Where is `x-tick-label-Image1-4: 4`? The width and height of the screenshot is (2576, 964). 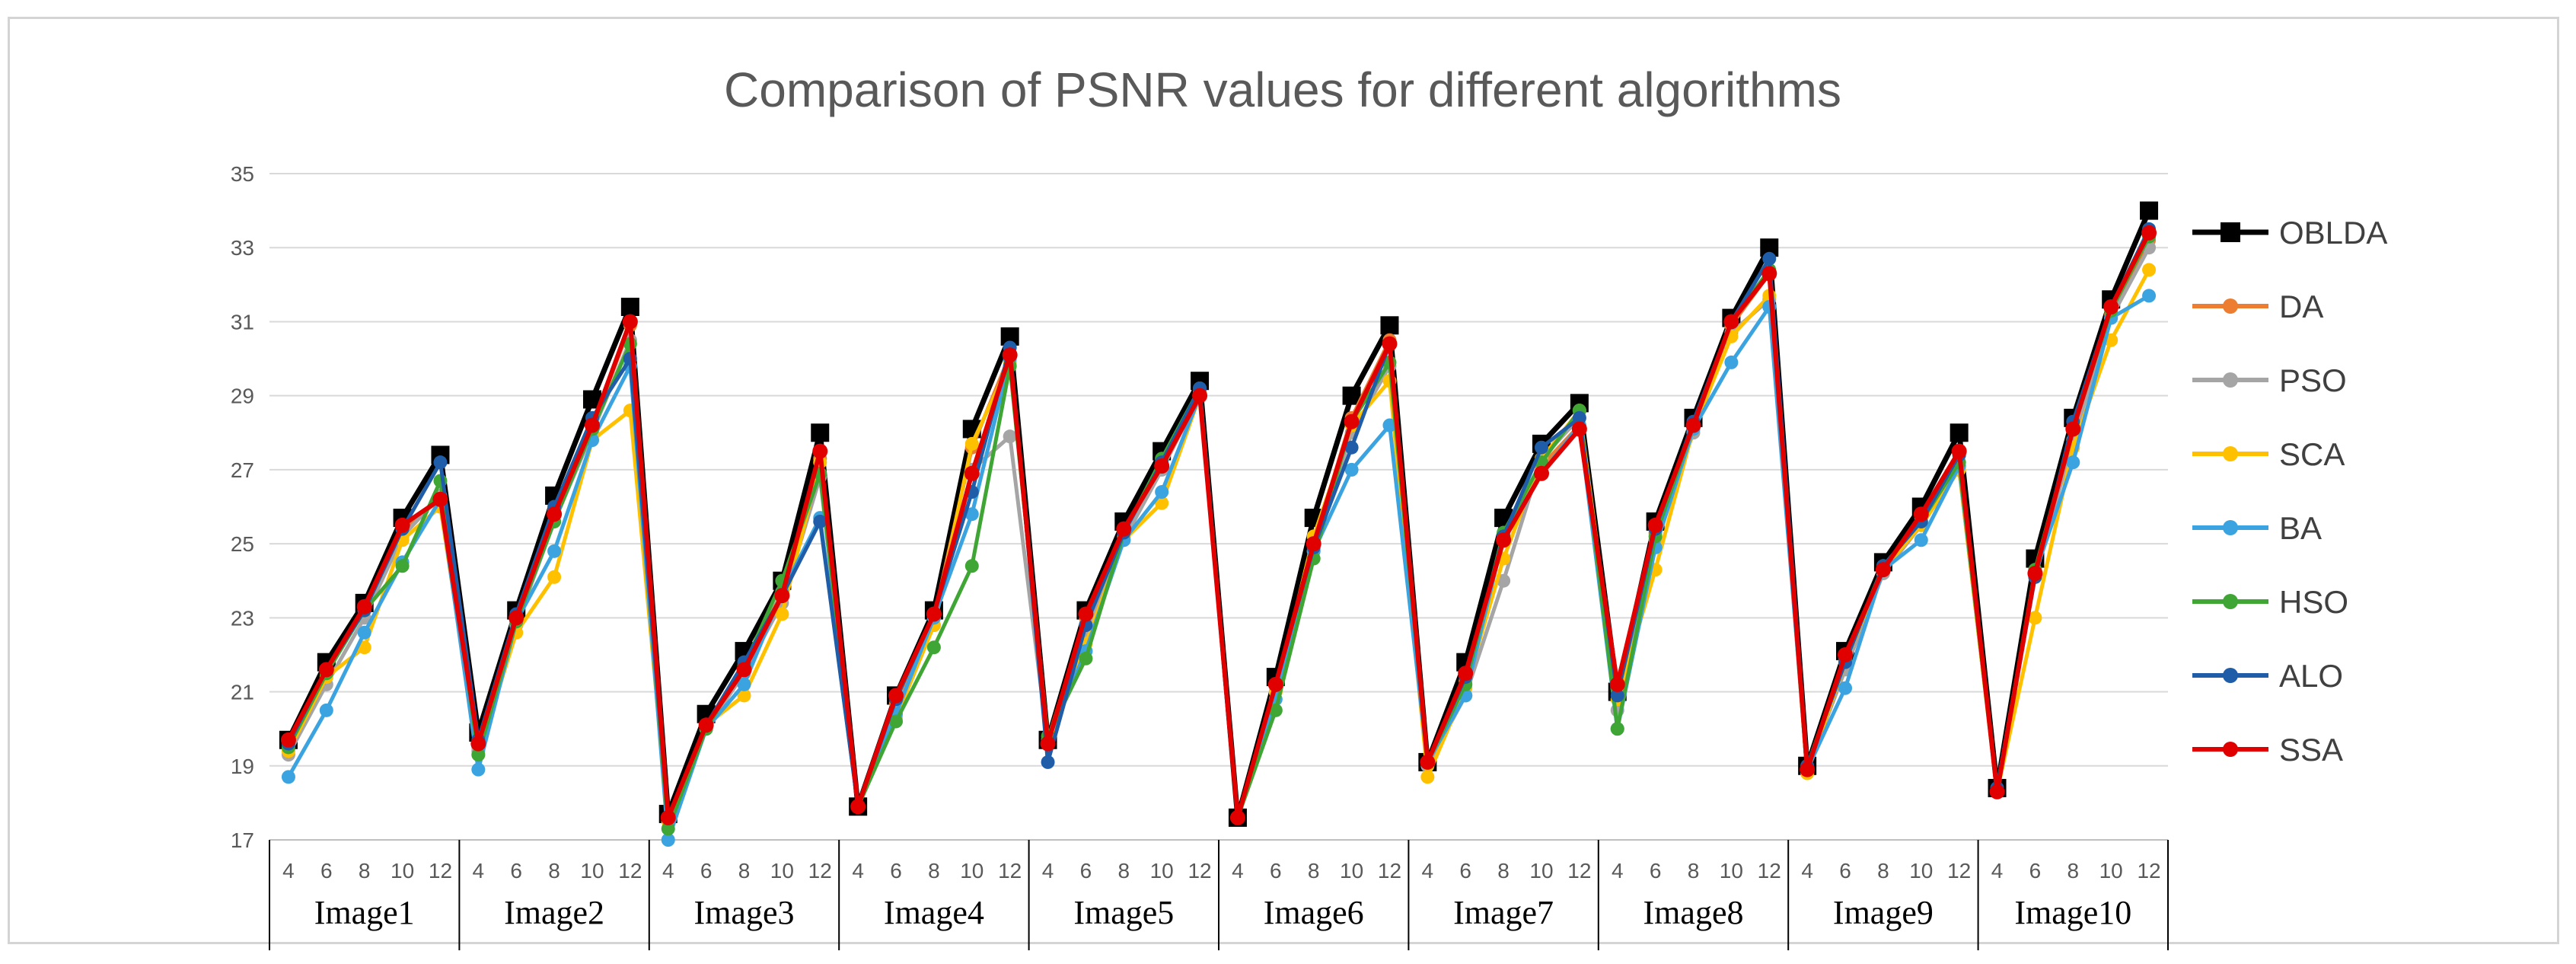 x-tick-label-Image1-4: 4 is located at coordinates (289, 871).